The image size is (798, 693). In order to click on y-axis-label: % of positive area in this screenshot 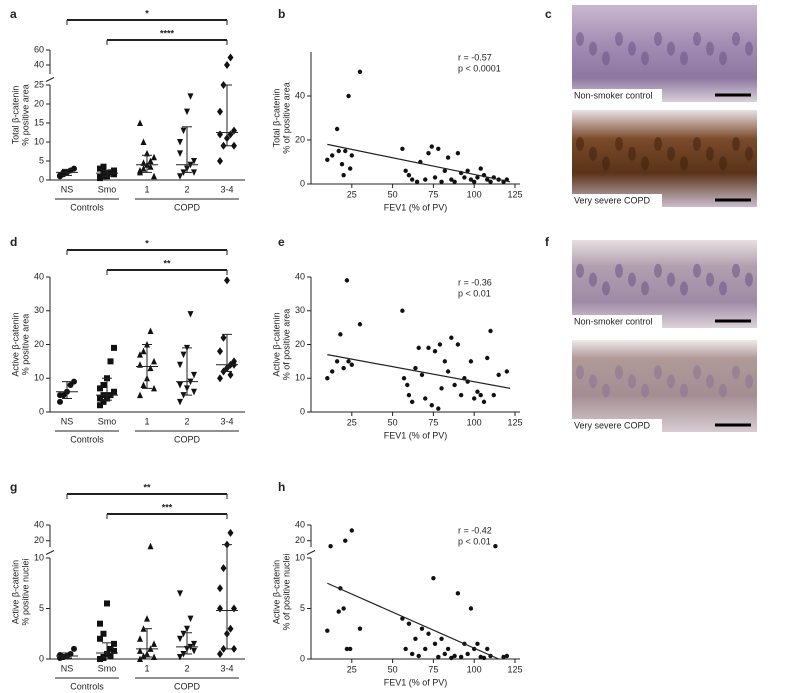, I will do `click(286, 345)`.